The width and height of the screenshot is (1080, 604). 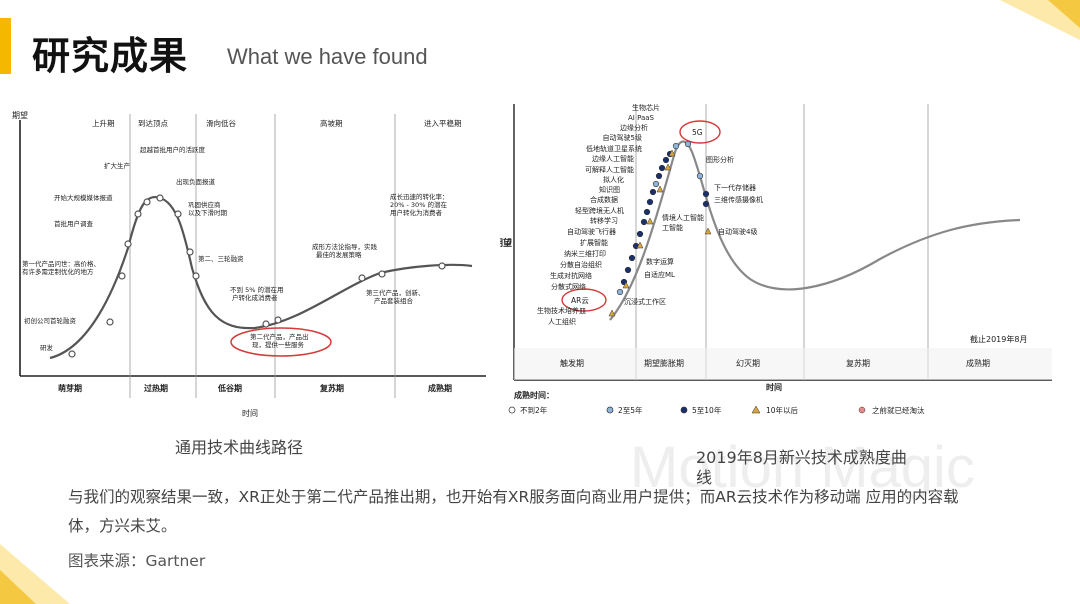 I want to click on chart1-annotation: 巩固供应商, so click(x=204, y=204).